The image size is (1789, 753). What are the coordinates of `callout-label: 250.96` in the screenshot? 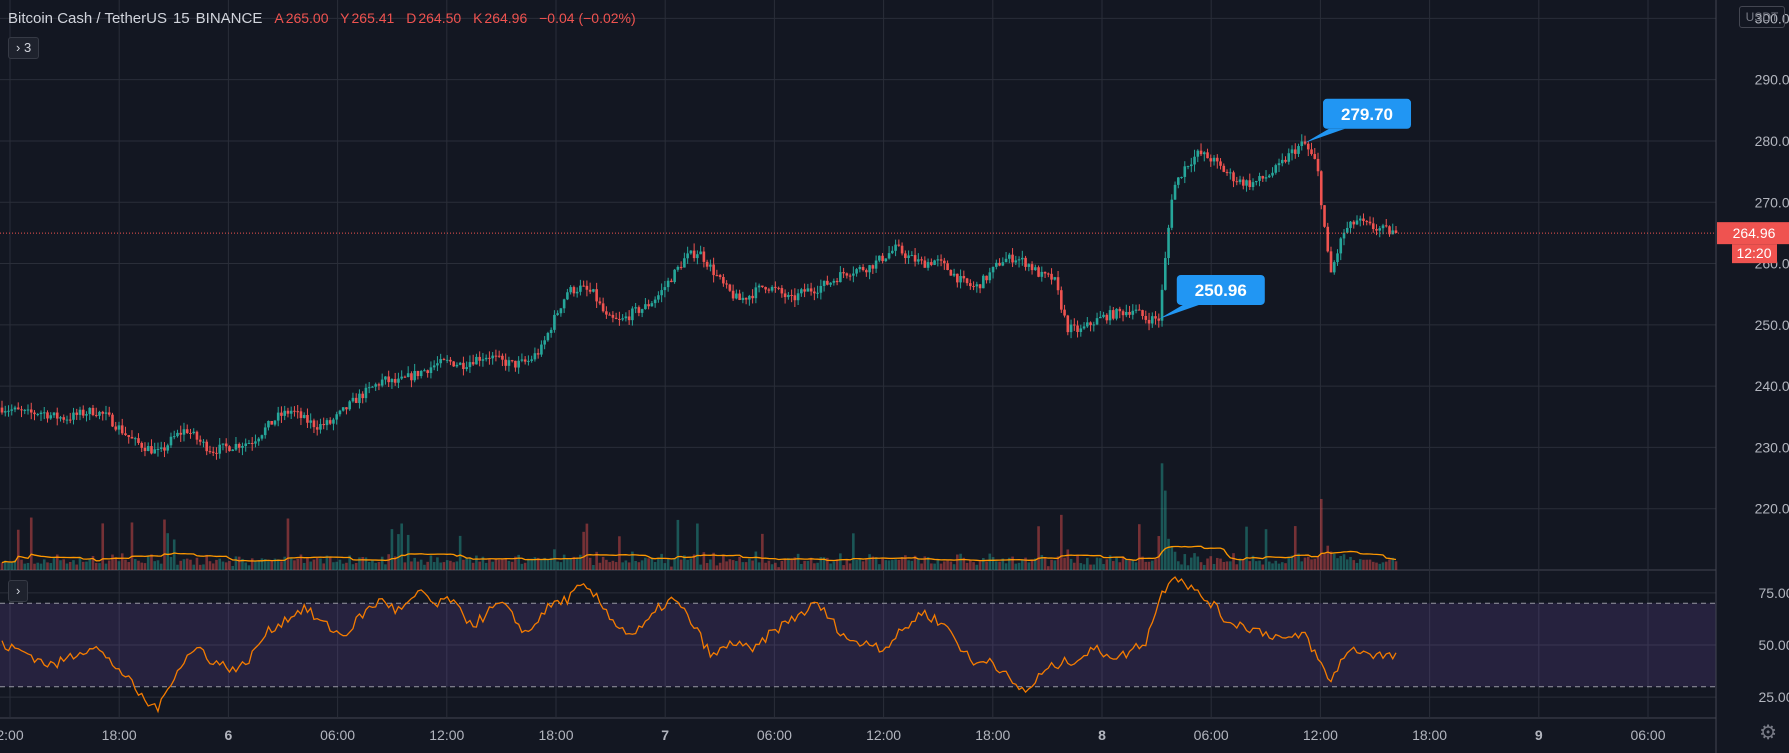 It's located at (1221, 290).